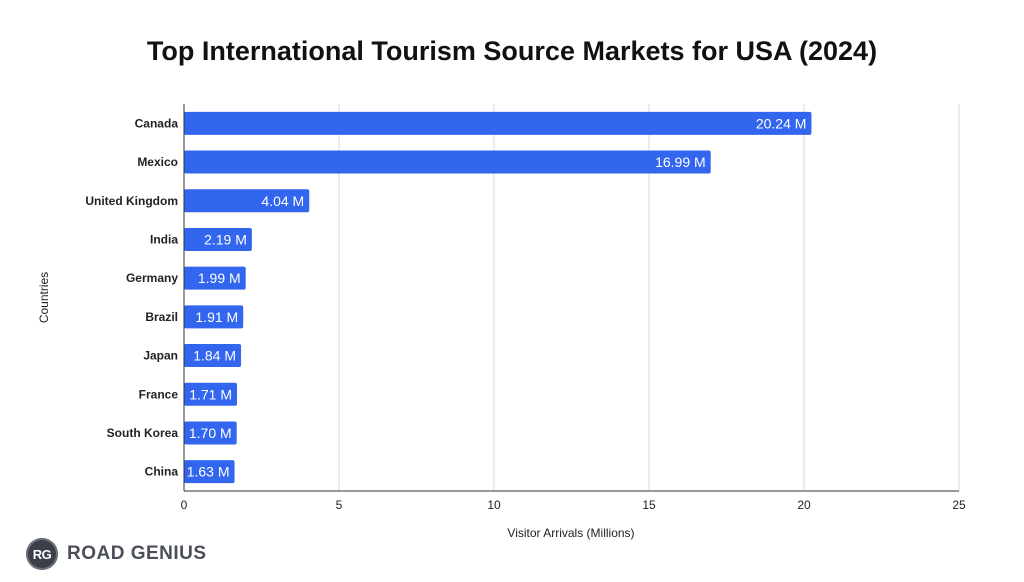 The image size is (1024, 582). I want to click on brand-logo: RG ROAD GENIUS, so click(116, 554).